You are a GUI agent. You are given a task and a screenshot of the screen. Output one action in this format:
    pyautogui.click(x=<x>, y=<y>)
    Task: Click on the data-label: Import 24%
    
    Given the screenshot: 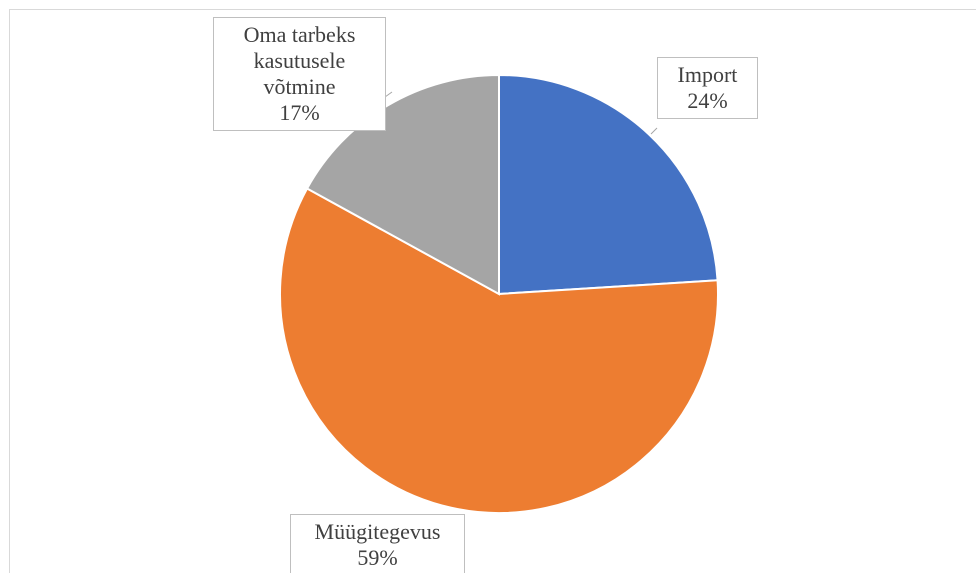 What is the action you would take?
    pyautogui.click(x=707, y=88)
    